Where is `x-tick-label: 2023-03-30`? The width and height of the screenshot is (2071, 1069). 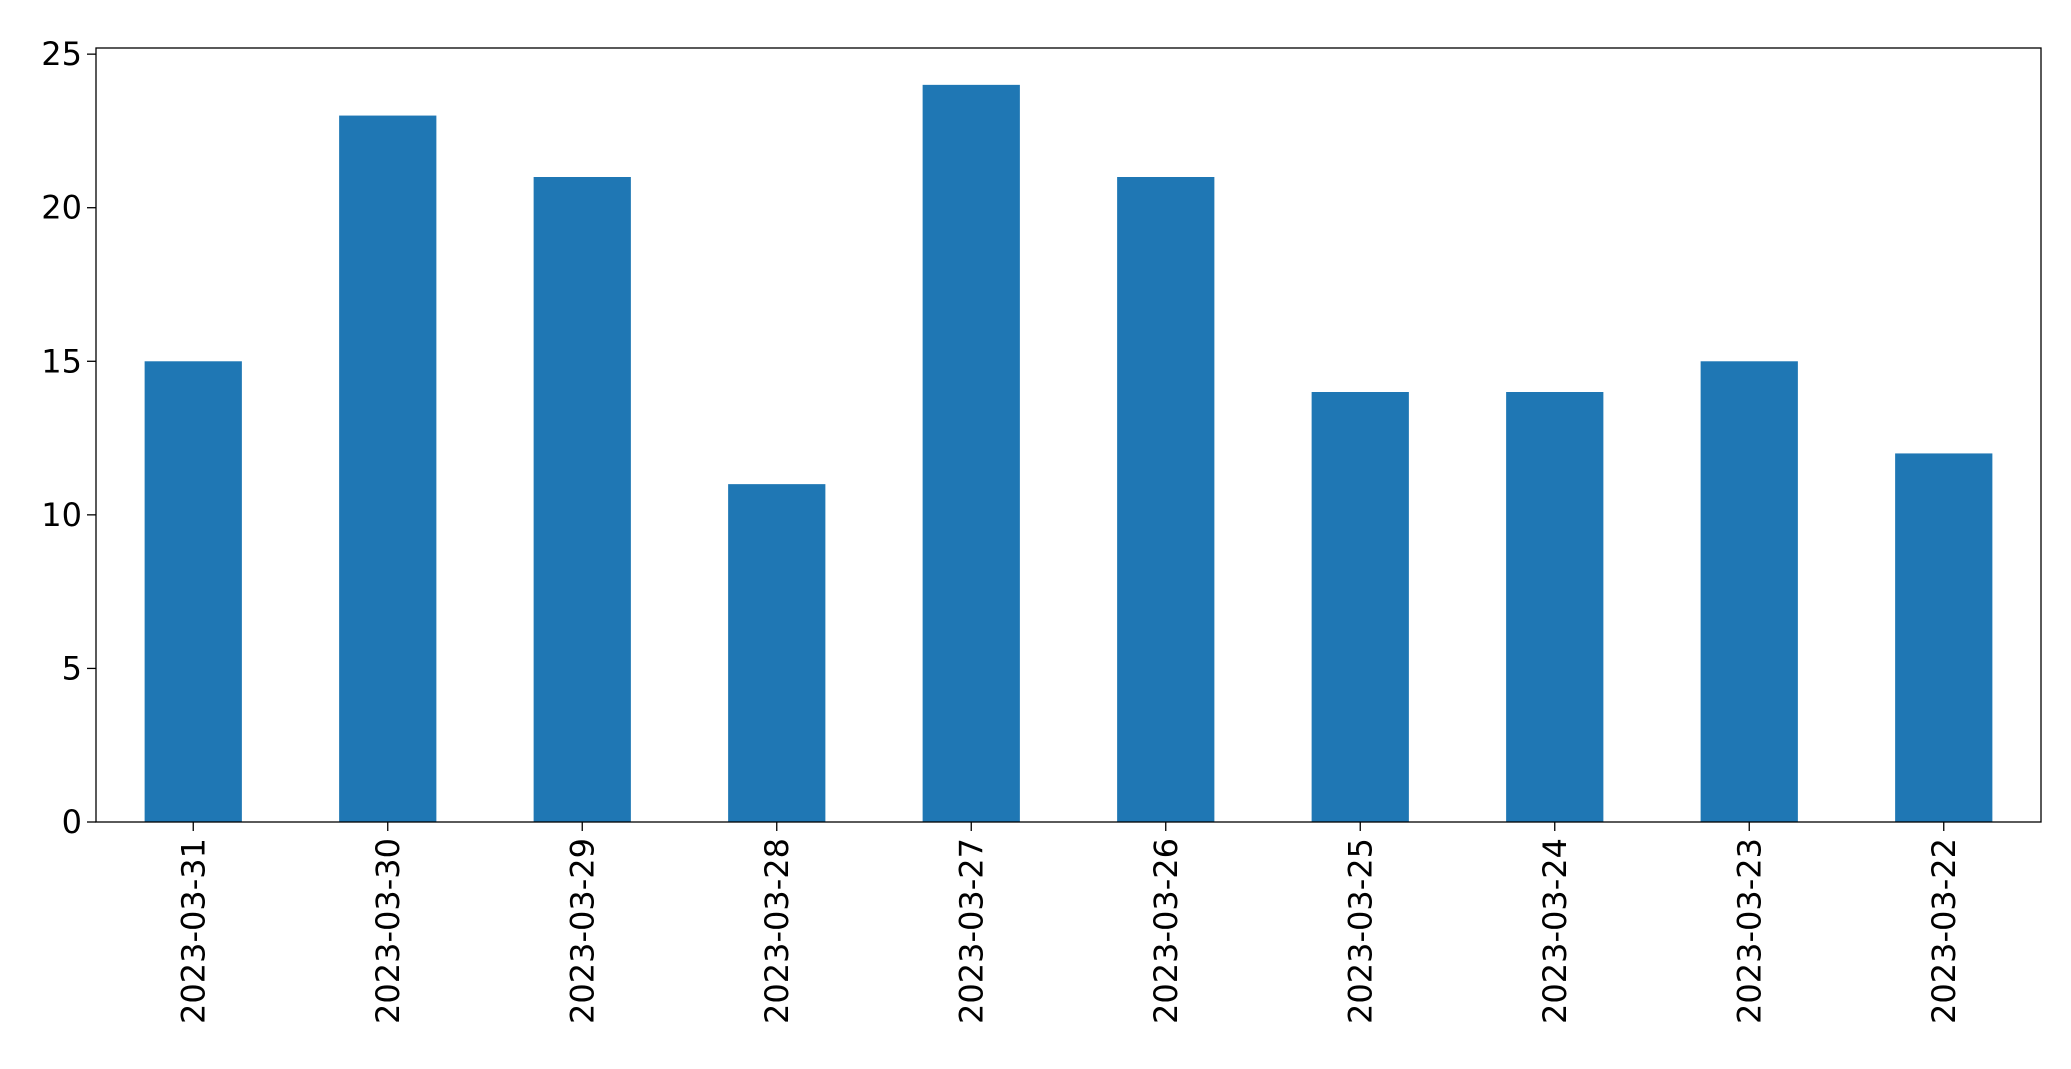
x-tick-label: 2023-03-30 is located at coordinates (388, 931).